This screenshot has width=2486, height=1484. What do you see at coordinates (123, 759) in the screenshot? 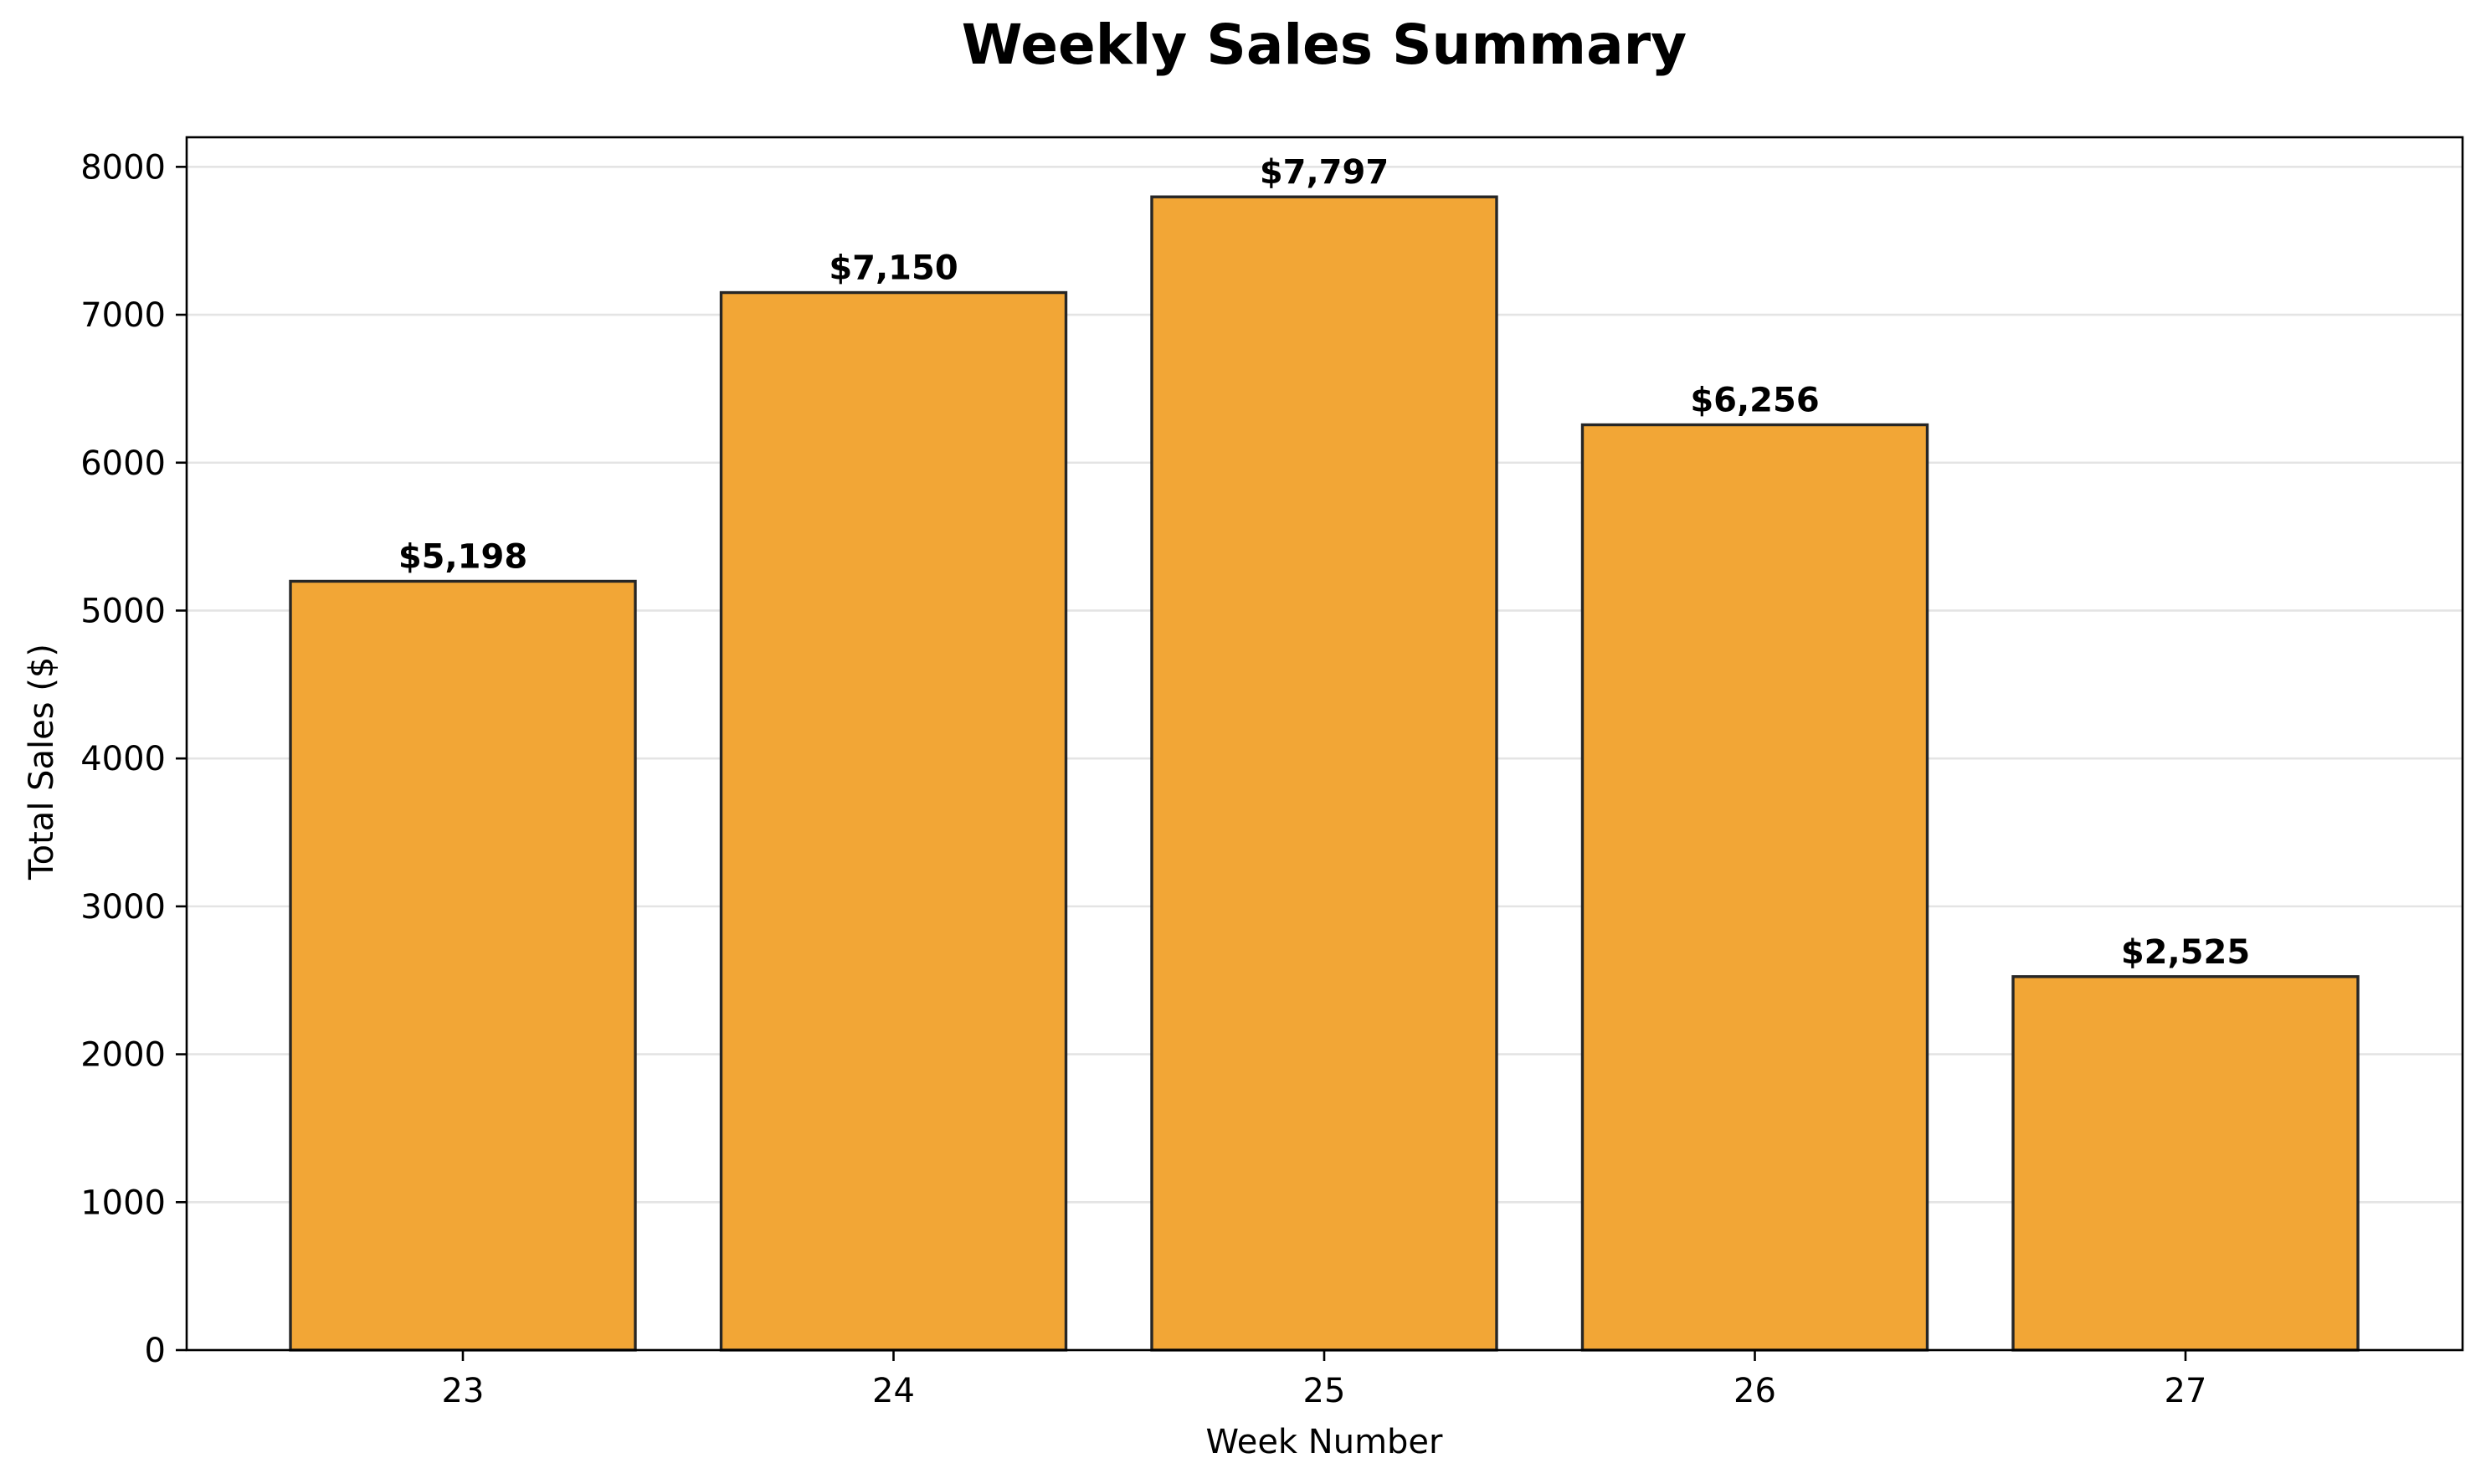
I see `y-tick-label: 4000` at bounding box center [123, 759].